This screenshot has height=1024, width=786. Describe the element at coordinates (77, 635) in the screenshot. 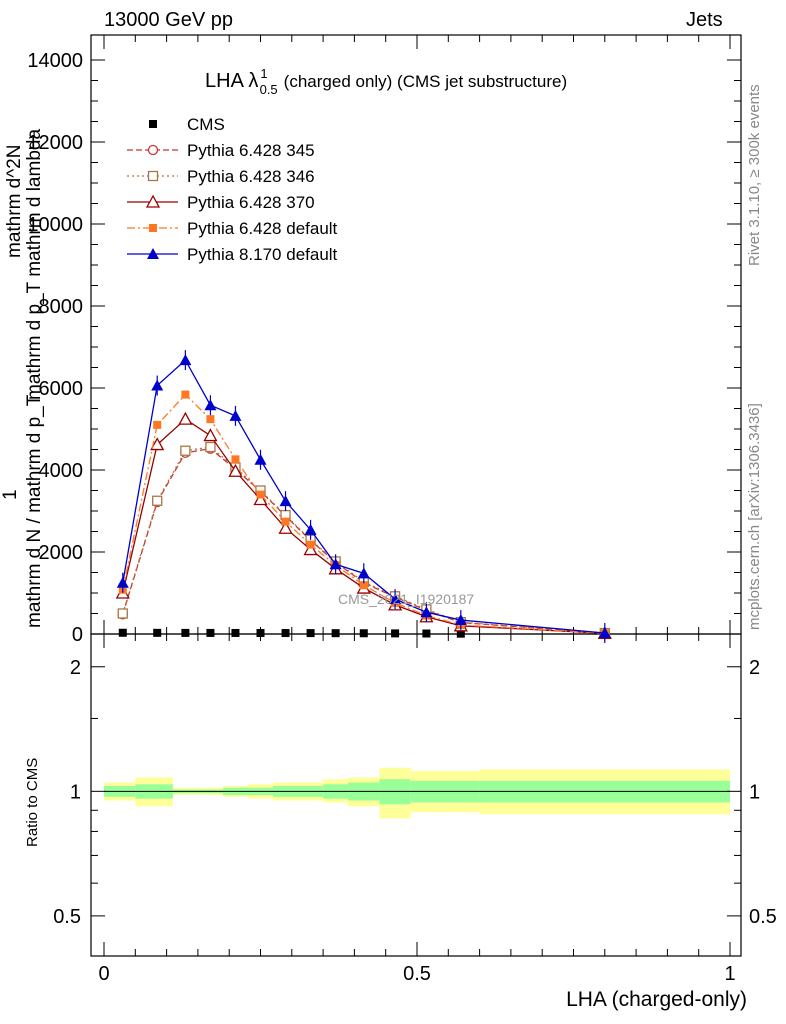

I see `main-ytick-label: 0` at that location.